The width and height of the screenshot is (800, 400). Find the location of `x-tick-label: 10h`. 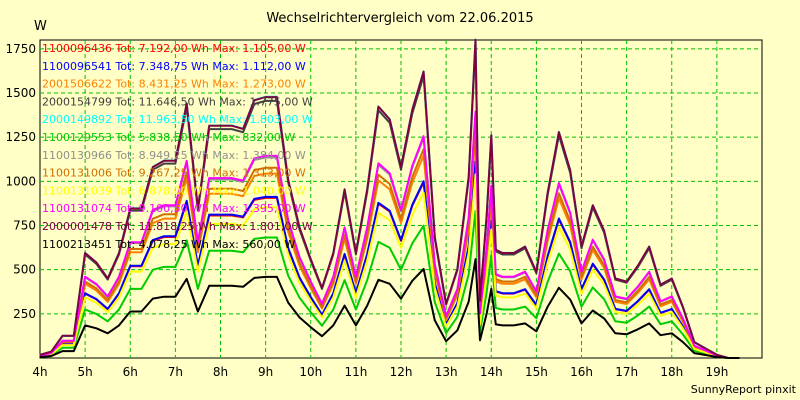

x-tick-label: 10h is located at coordinates (310, 372).